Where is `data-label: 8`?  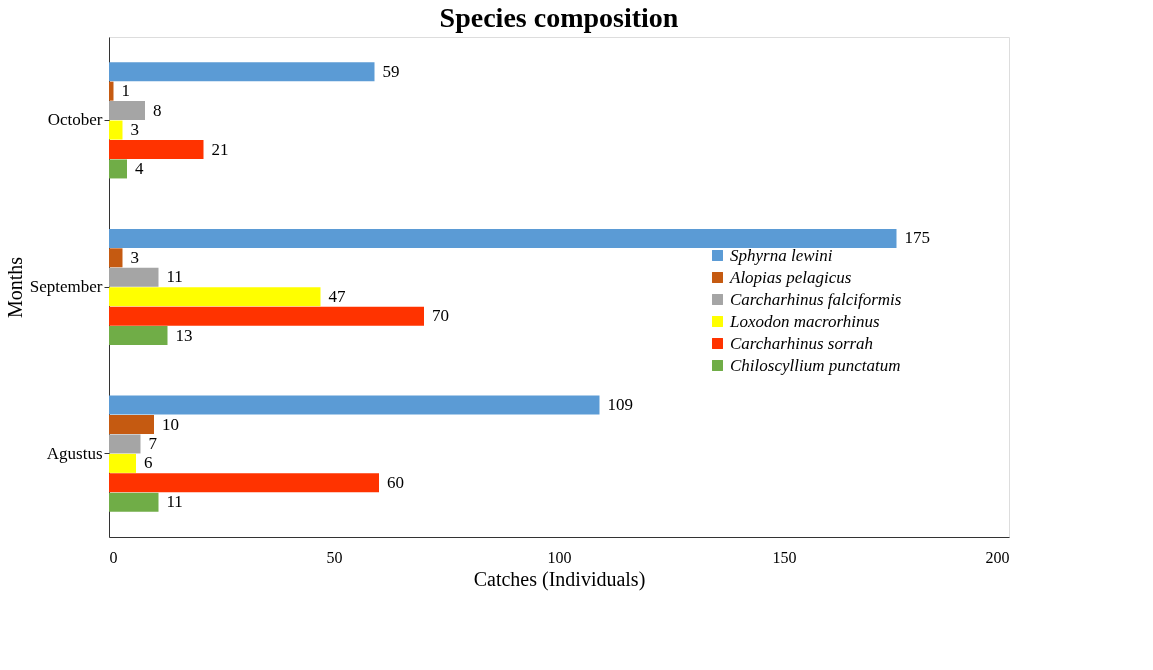
data-label: 8 is located at coordinates (157, 110).